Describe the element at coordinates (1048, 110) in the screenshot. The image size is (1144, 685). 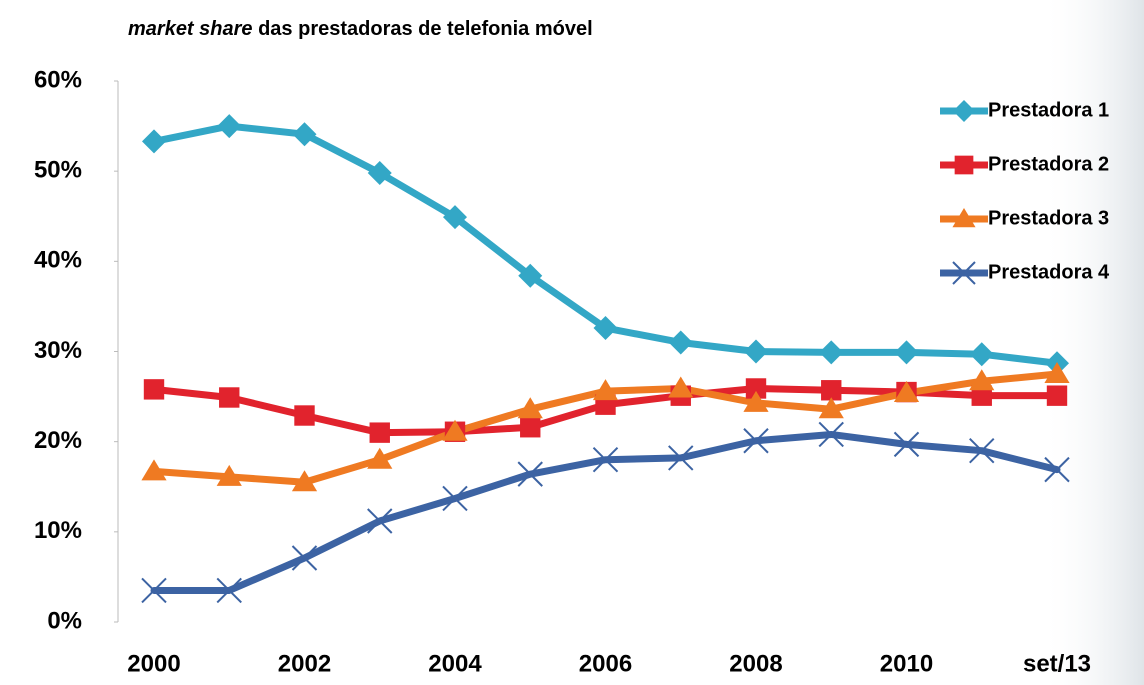
I see `legend-label: Prestadora 1` at that location.